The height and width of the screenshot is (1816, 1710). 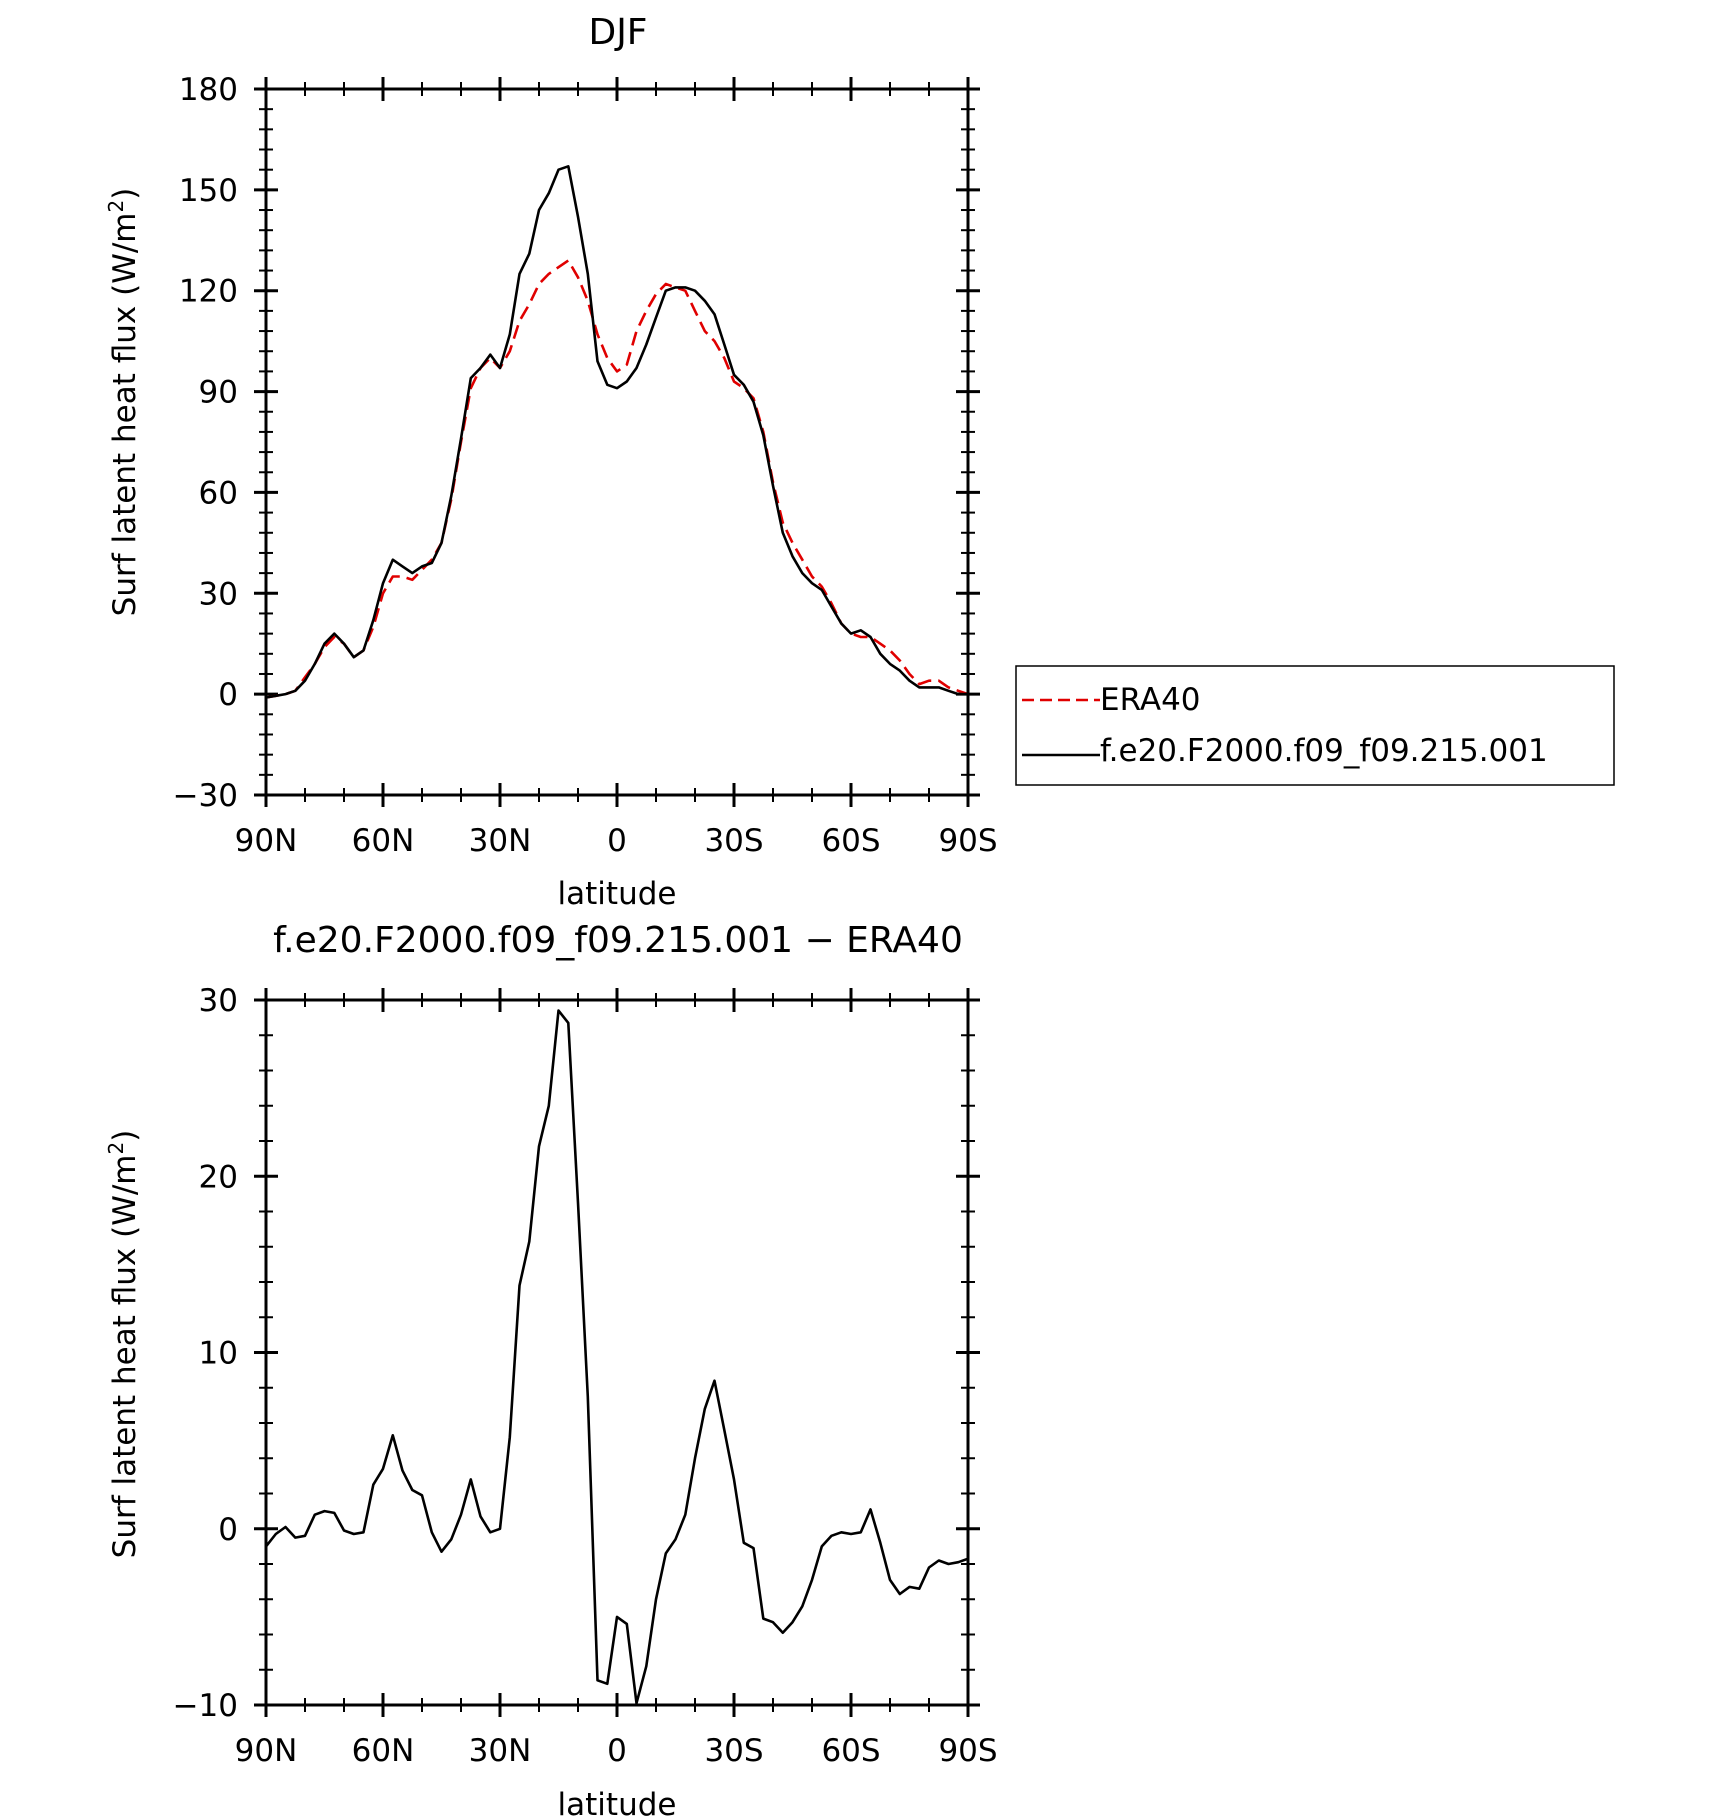 What do you see at coordinates (218, 493) in the screenshot?
I see `y-tick-label: 60` at bounding box center [218, 493].